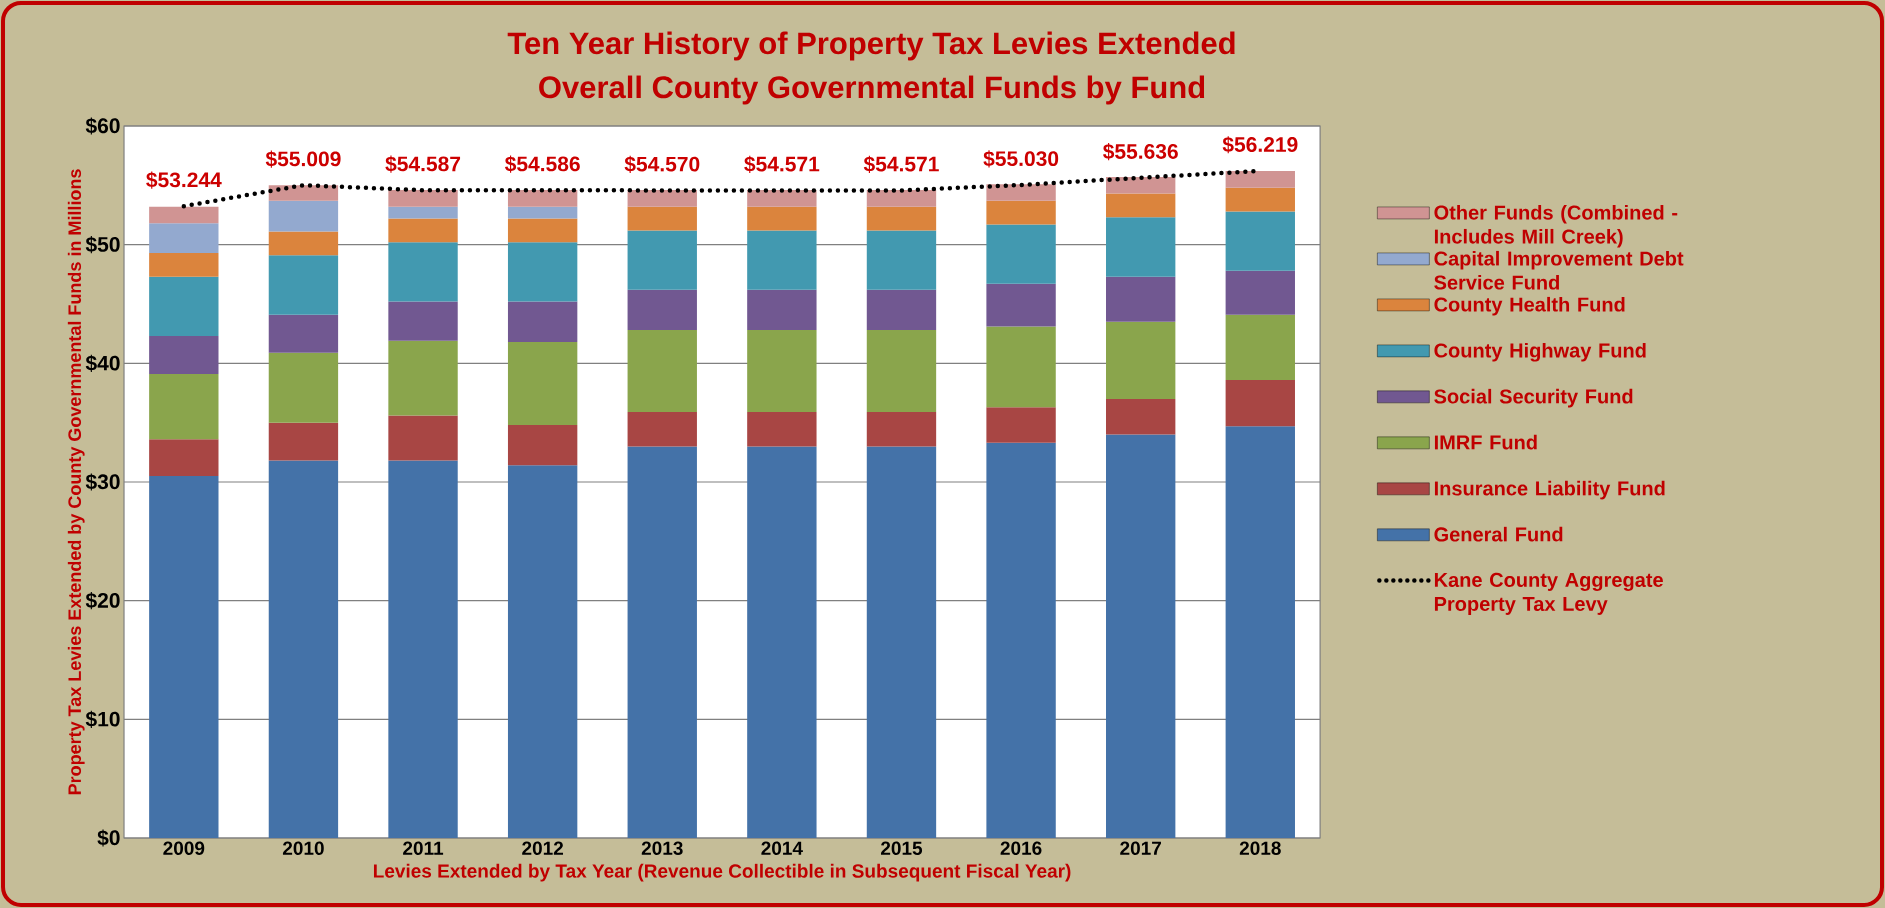 The width and height of the screenshot is (1885, 908). What do you see at coordinates (871, 46) in the screenshot?
I see `chart-title: Ten Year History of Property Tax Levies Extended` at bounding box center [871, 46].